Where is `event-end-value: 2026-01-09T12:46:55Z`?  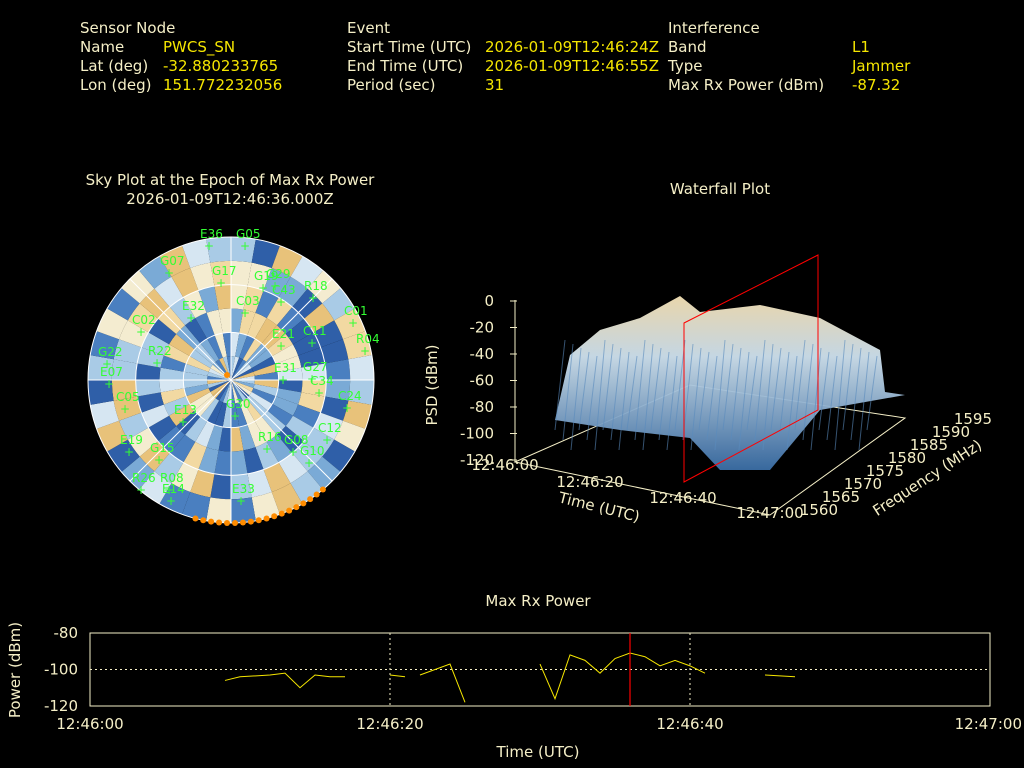
event-end-value: 2026-01-09T12:46:55Z is located at coordinates (572, 66).